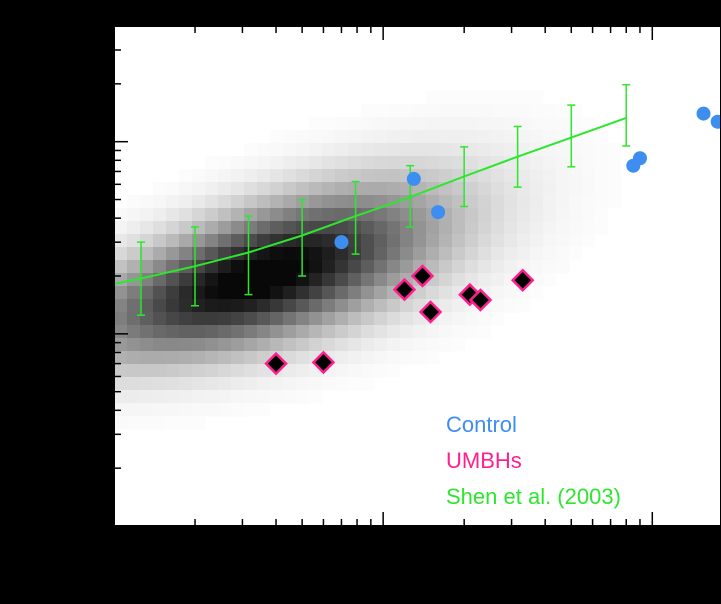 Image resolution: width=721 pixels, height=604 pixels. I want to click on control-point, so click(341, 242).